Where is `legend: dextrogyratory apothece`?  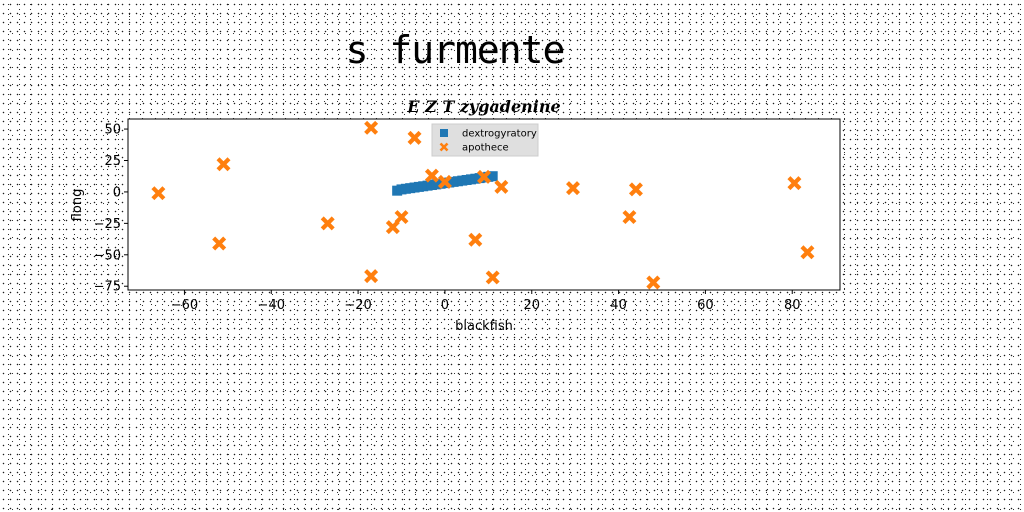 legend: dextrogyratory apothece is located at coordinates (485, 140).